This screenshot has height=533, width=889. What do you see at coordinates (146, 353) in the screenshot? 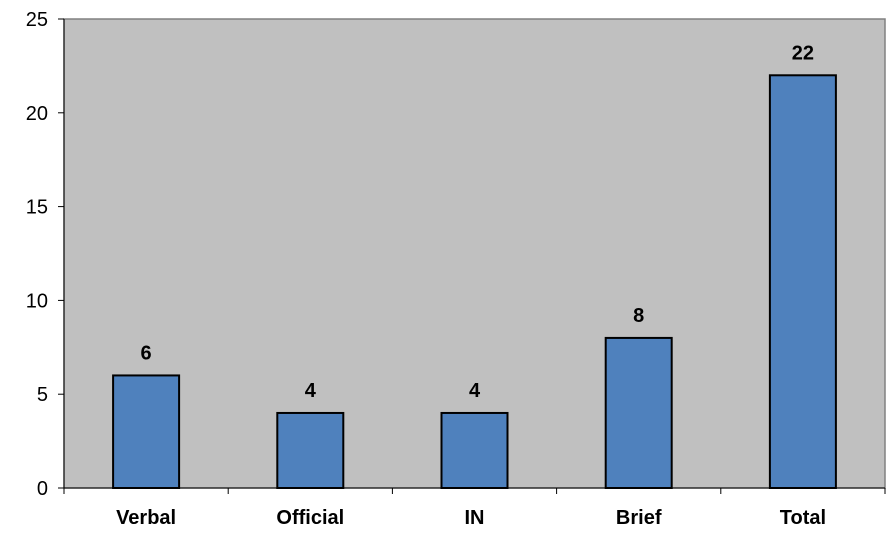
I see `data-label: 6` at bounding box center [146, 353].